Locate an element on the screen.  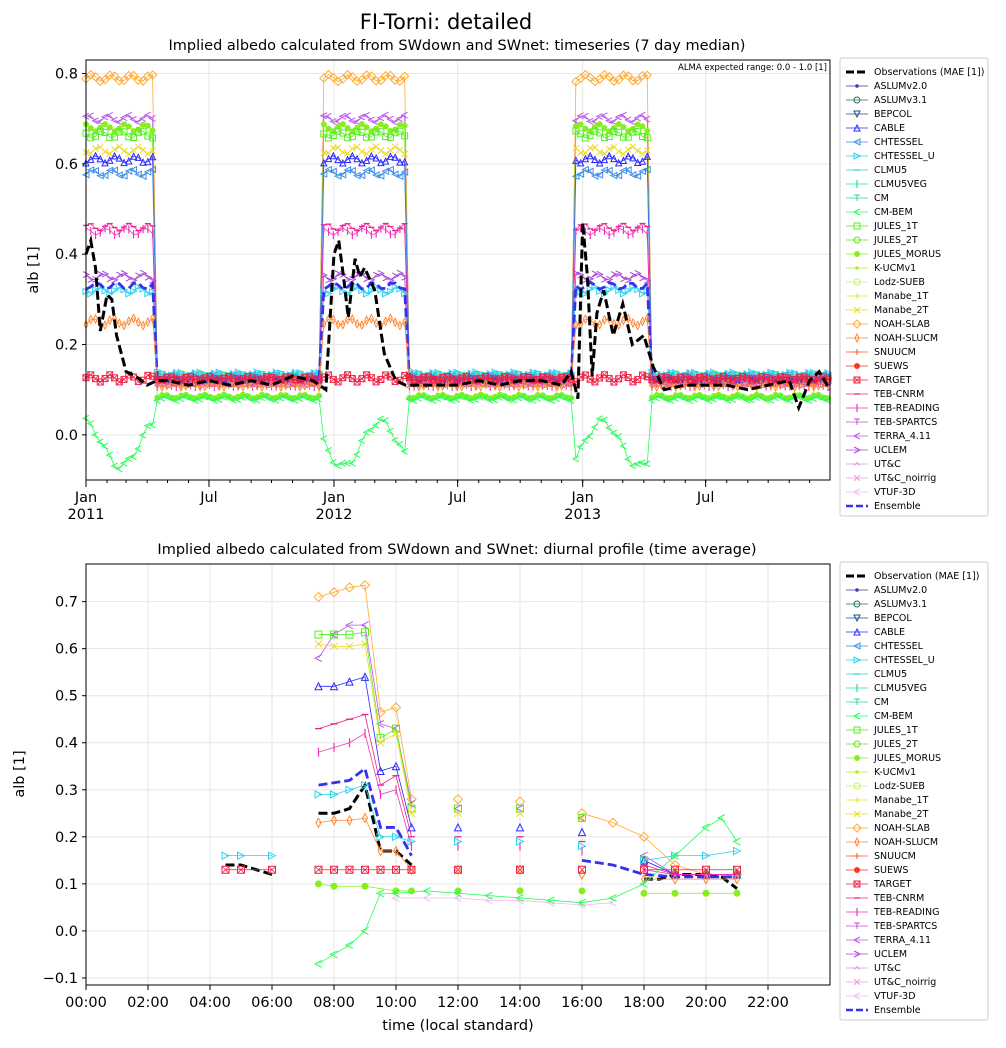
legend-label: UT&C_noirrig is located at coordinates (905, 478).